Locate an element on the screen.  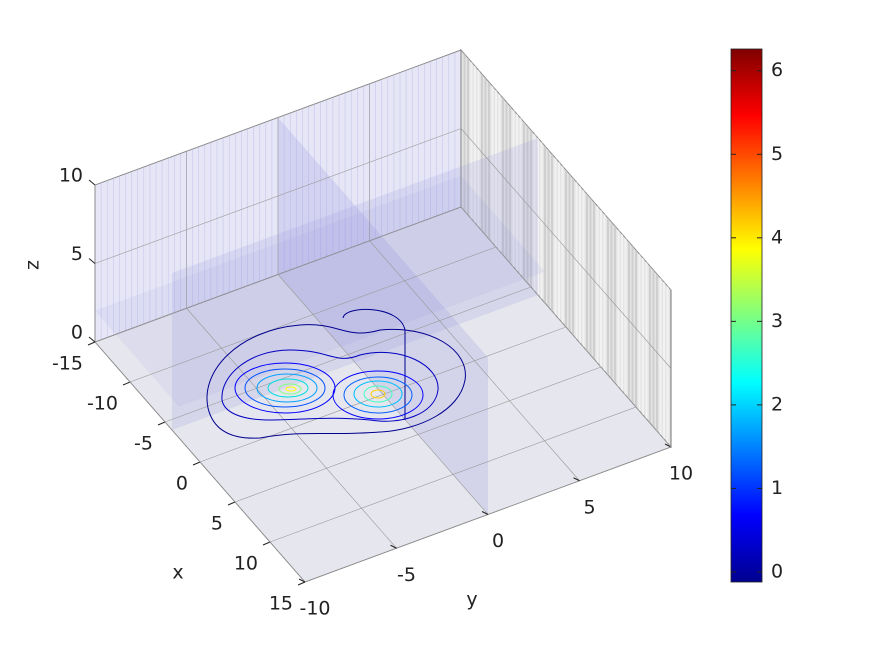
colorbar-tick-label: 1 is located at coordinates (777, 488).